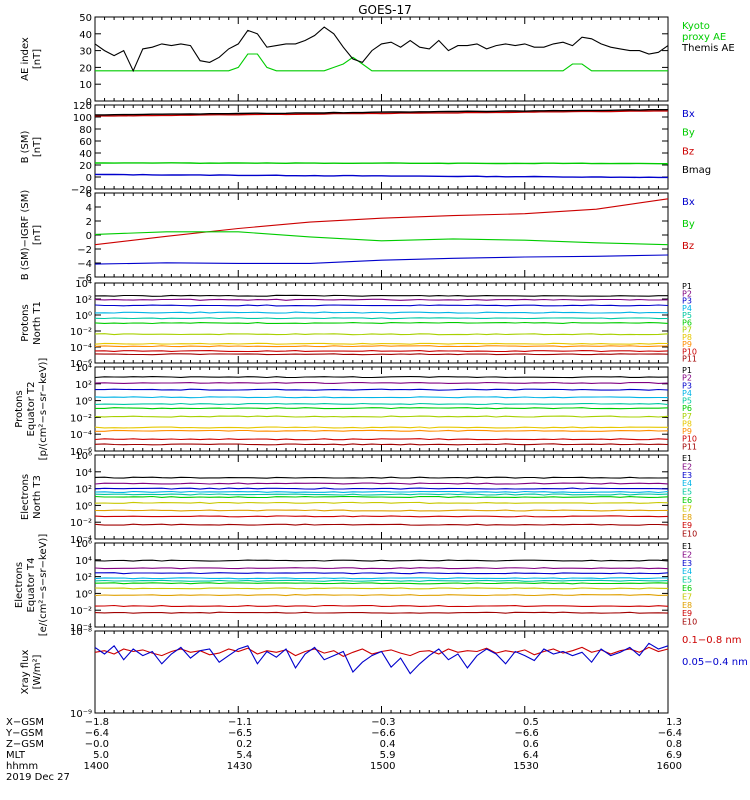 This screenshot has height=800, width=750. What do you see at coordinates (22, 766) in the screenshot?
I see `footer-row-label: hhmm` at bounding box center [22, 766].